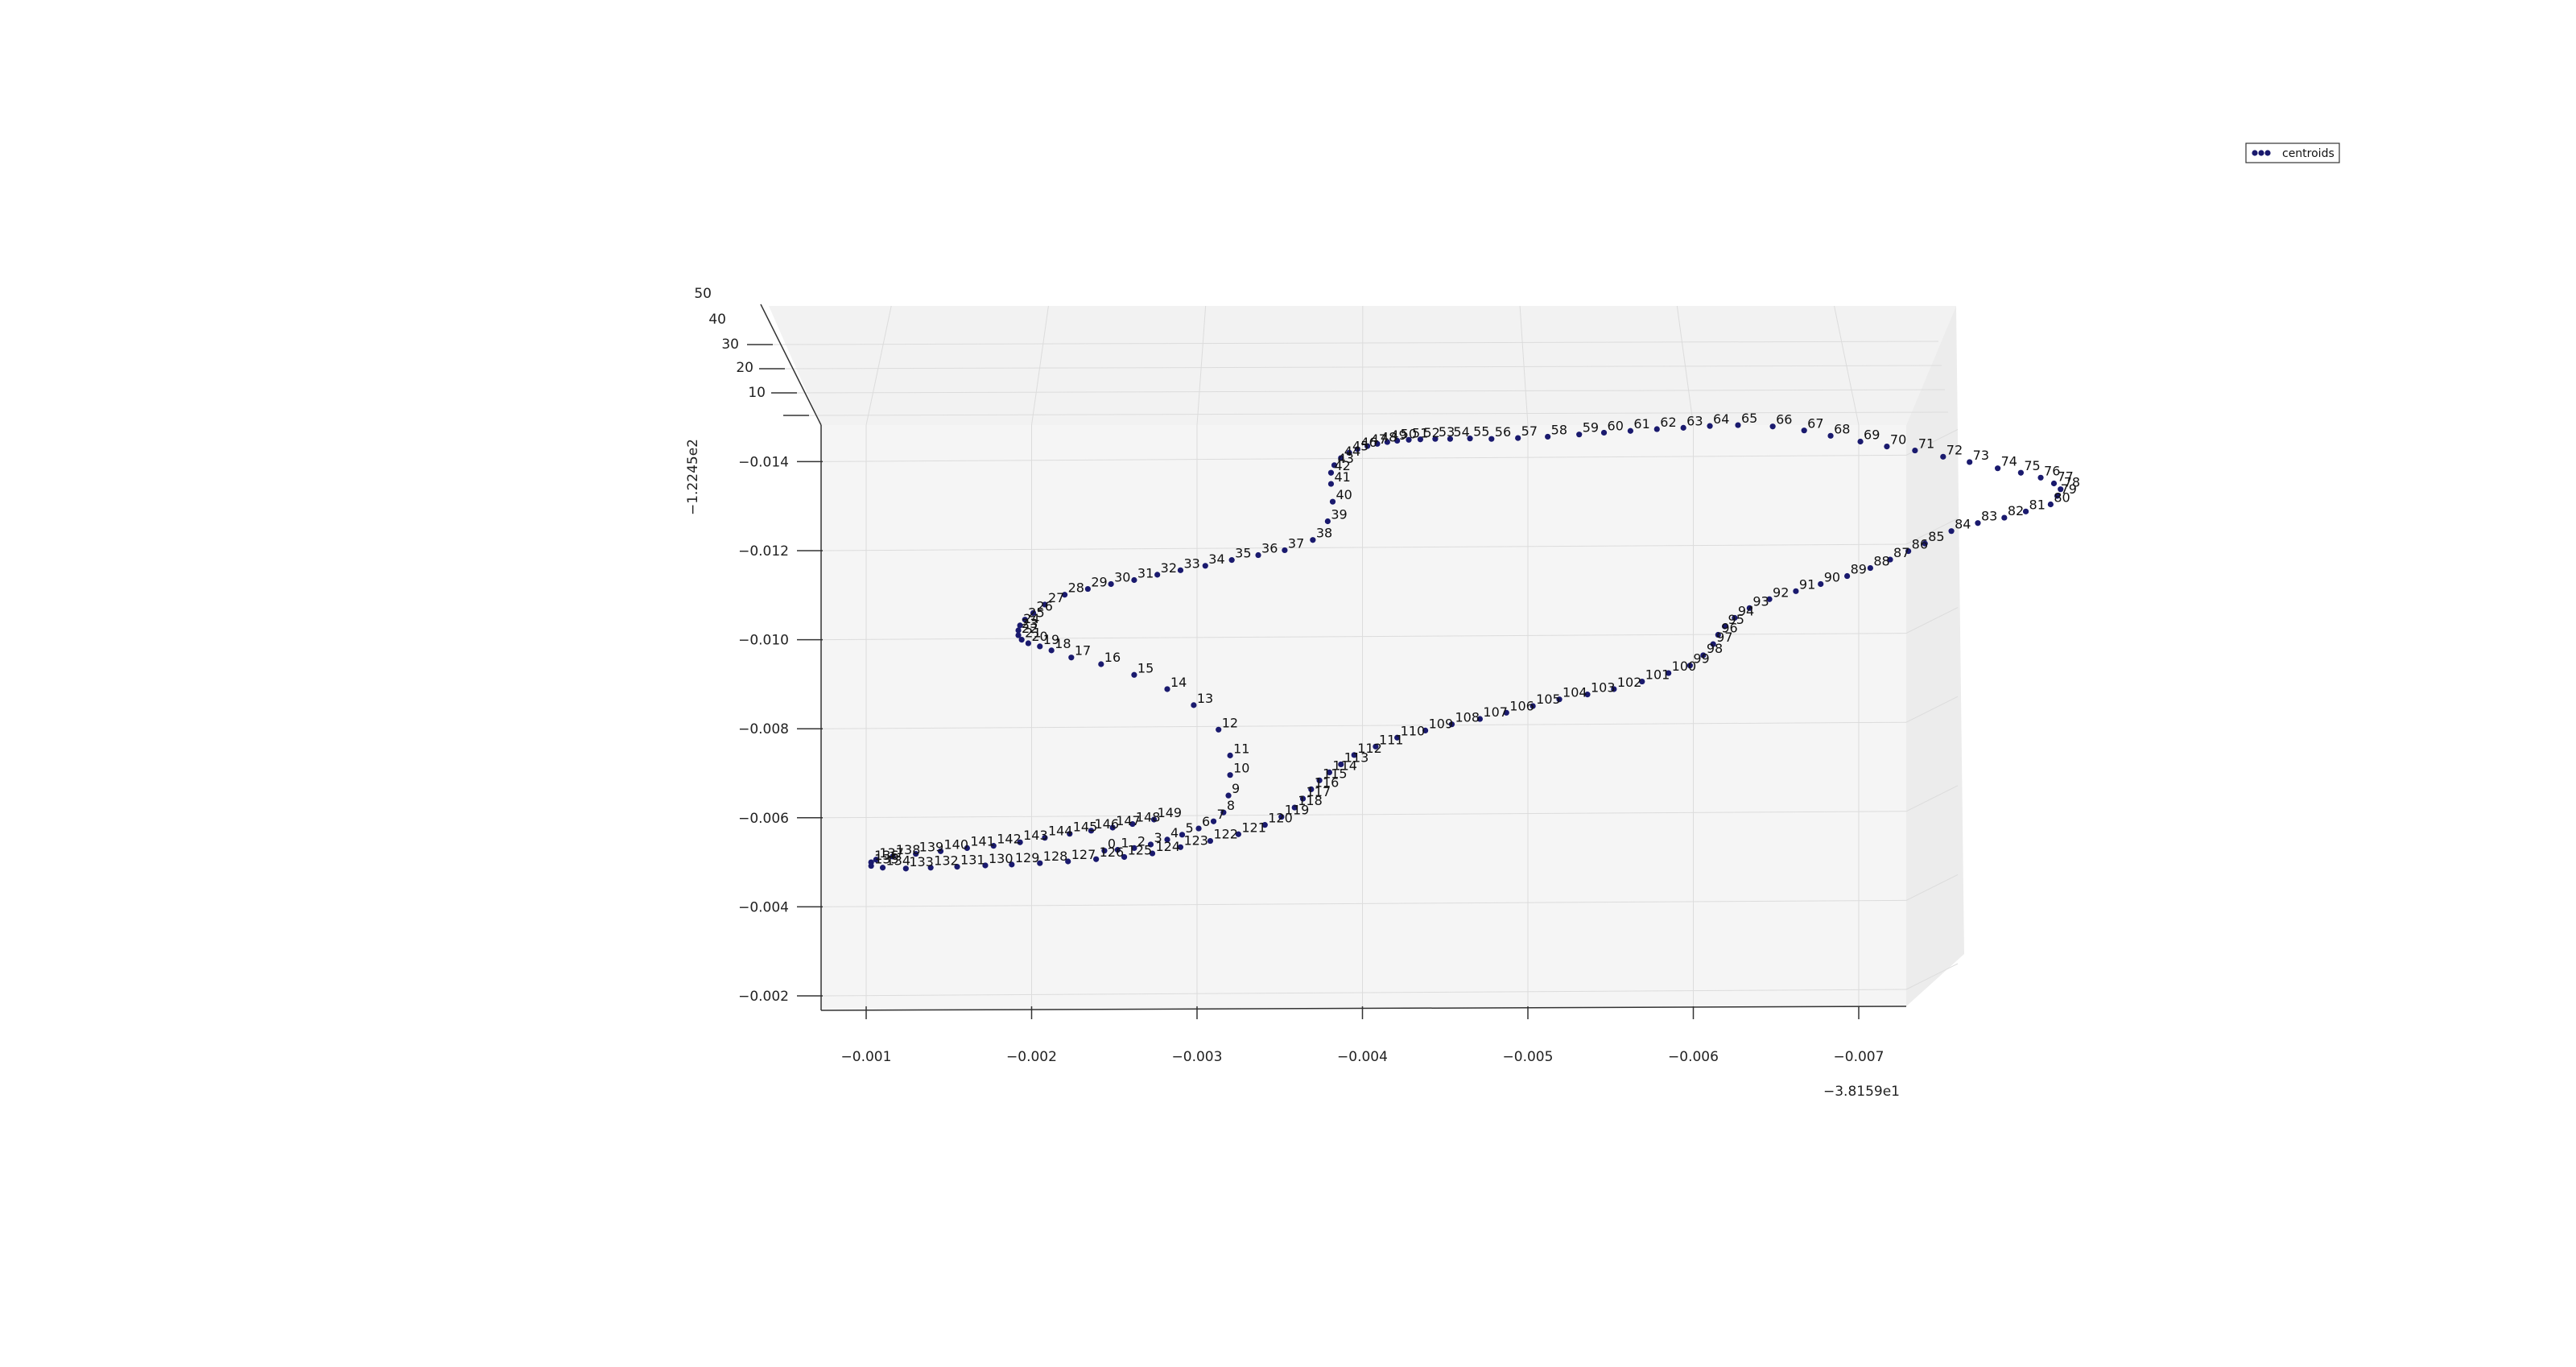 This screenshot has height=1367, width=2576. What do you see at coordinates (1031, 618) in the screenshot?
I see `centroid-label: 24` at bounding box center [1031, 618].